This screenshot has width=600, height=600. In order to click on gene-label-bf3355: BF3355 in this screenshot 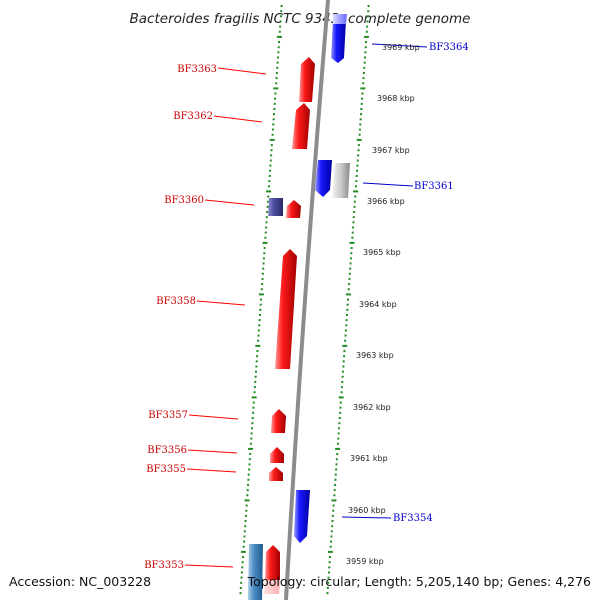, I will do `click(166, 469)`.